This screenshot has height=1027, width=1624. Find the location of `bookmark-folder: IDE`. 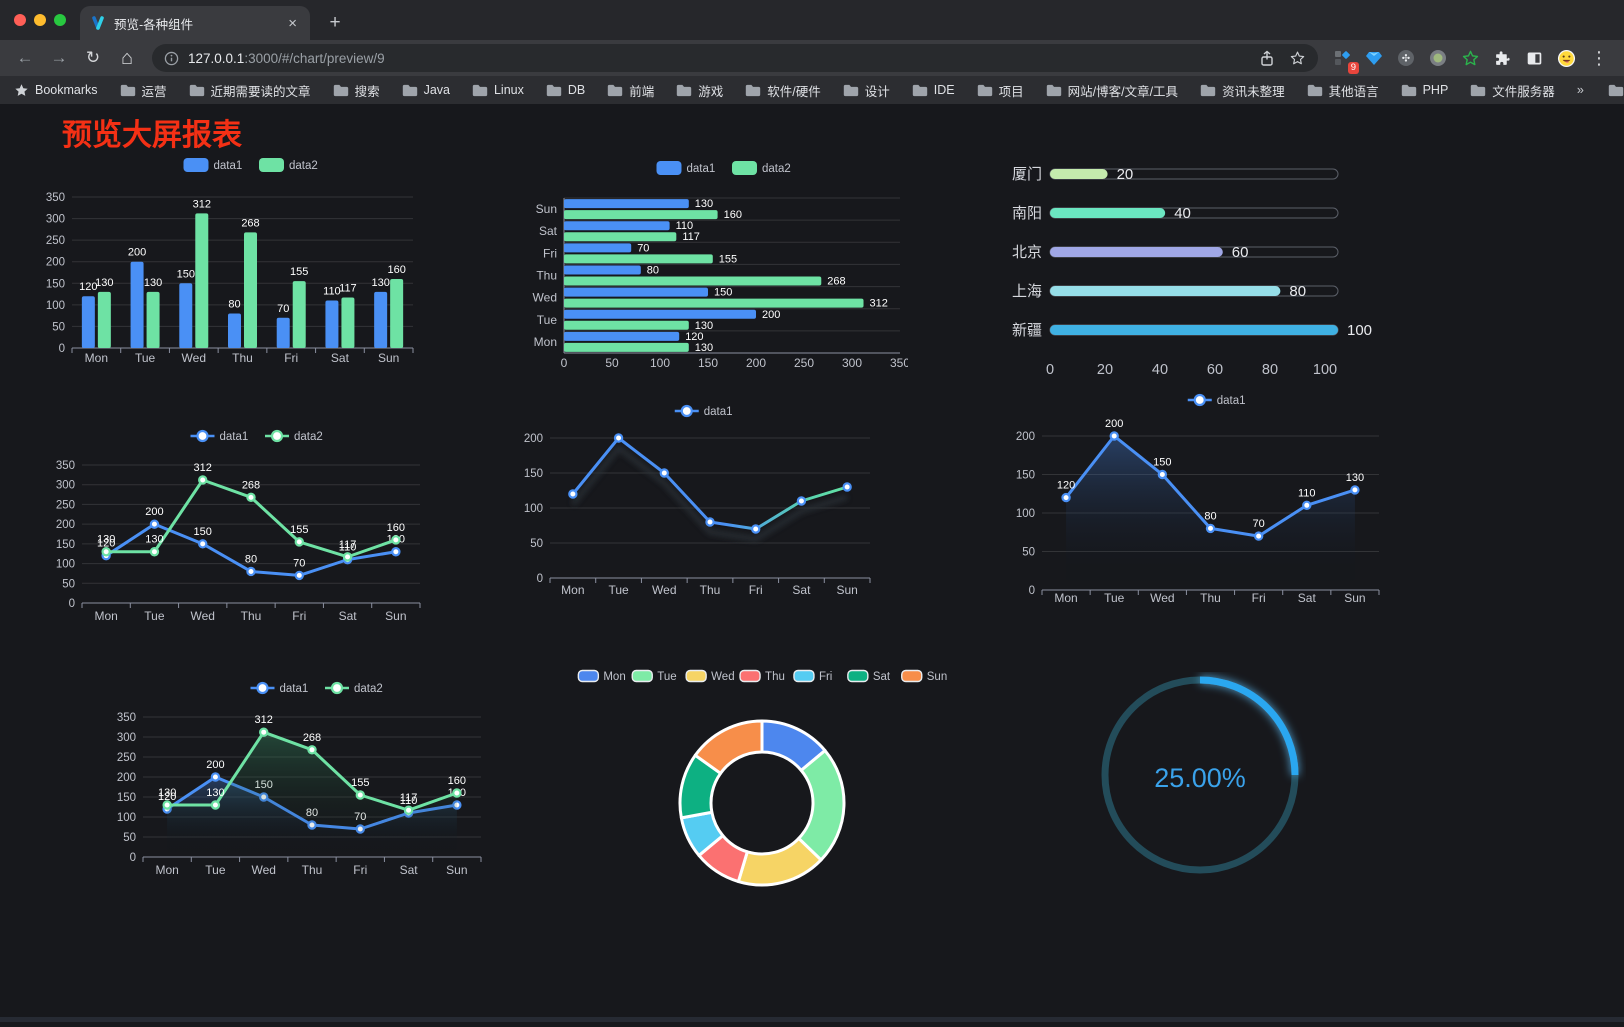

bookmark-folder: IDE is located at coordinates (933, 90).